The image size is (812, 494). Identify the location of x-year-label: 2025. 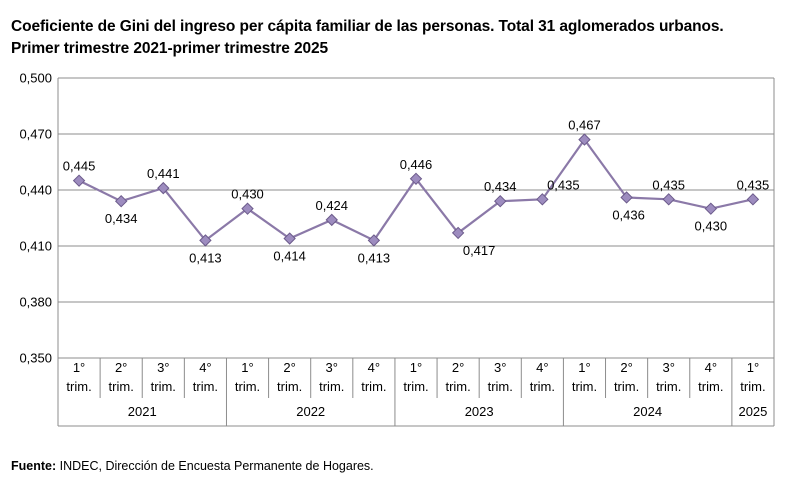
(752, 411).